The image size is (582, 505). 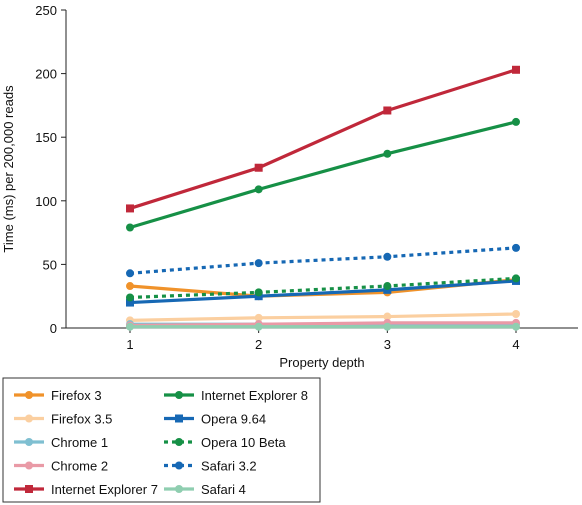 I want to click on x-tick-label: 2, so click(x=258, y=344).